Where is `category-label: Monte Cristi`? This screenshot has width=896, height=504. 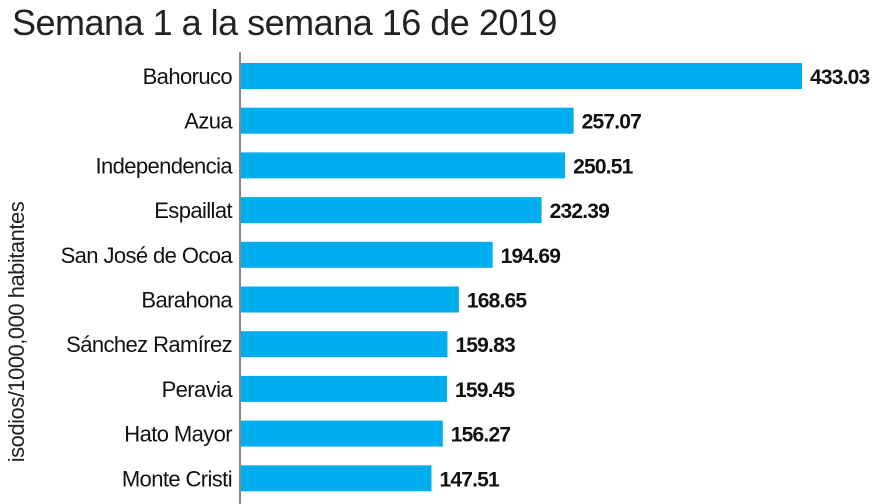 category-label: Monte Cristi is located at coordinates (177, 478).